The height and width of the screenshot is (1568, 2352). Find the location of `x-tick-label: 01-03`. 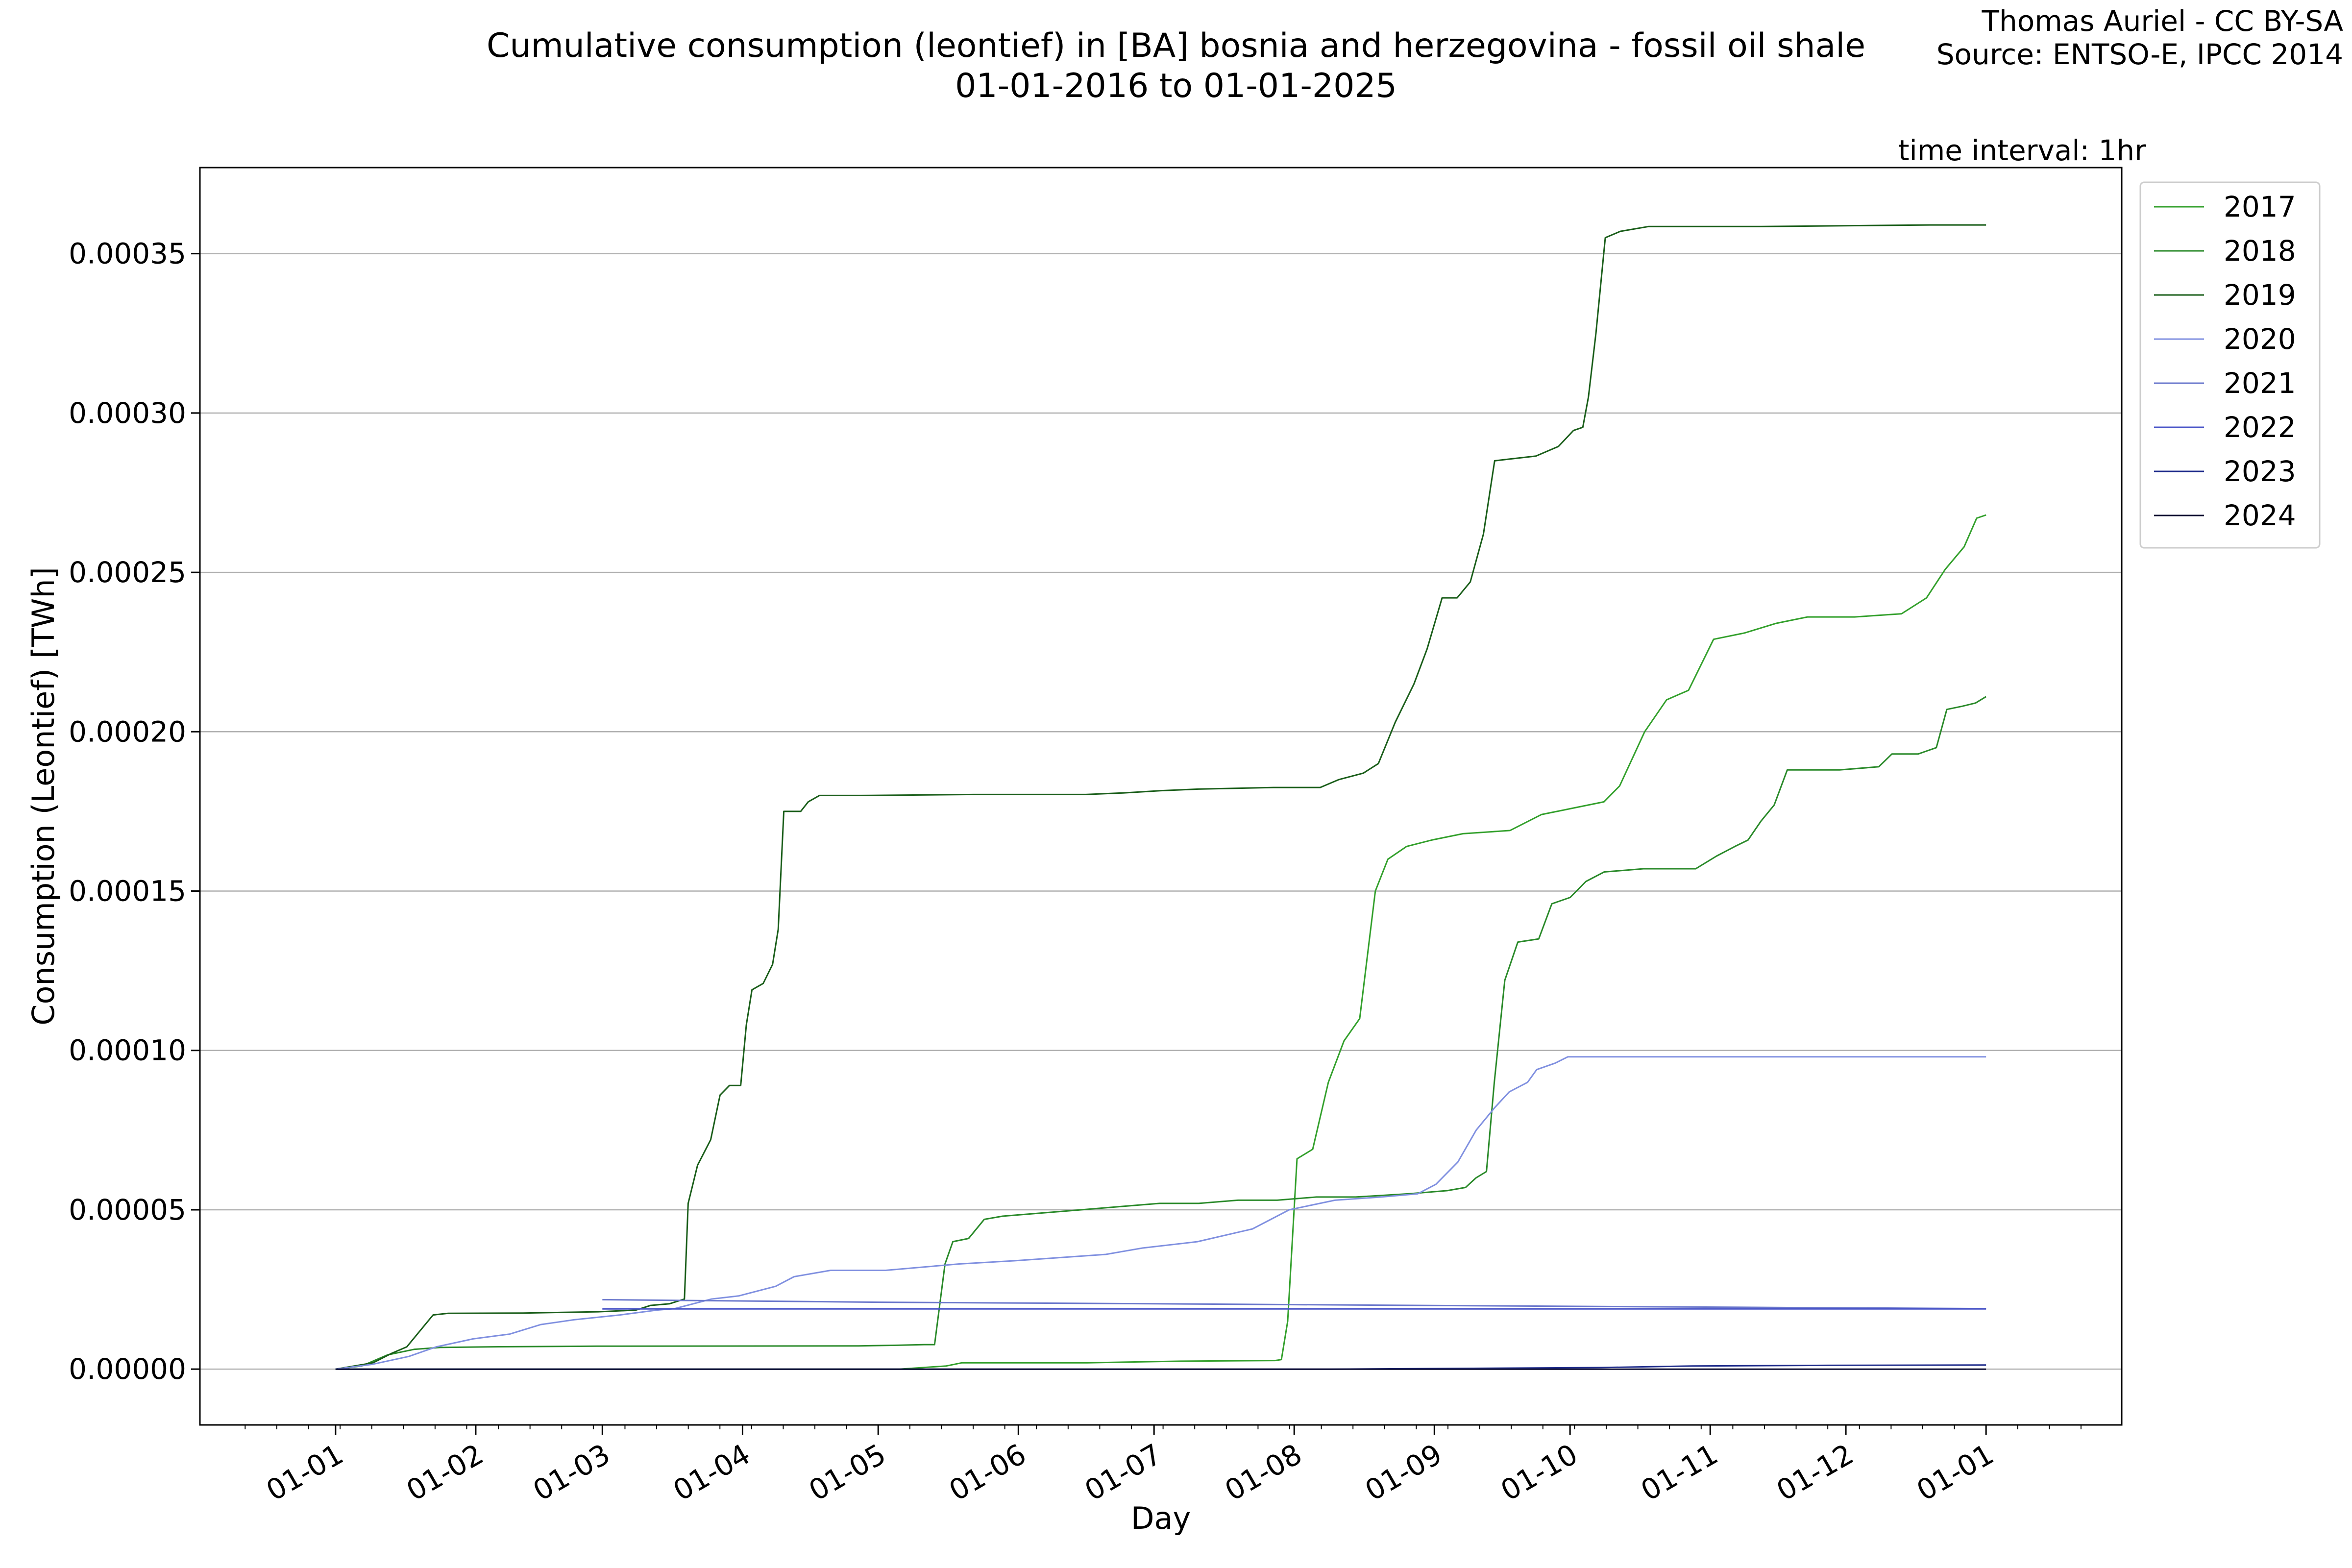

x-tick-label: 01-03 is located at coordinates (571, 1472).